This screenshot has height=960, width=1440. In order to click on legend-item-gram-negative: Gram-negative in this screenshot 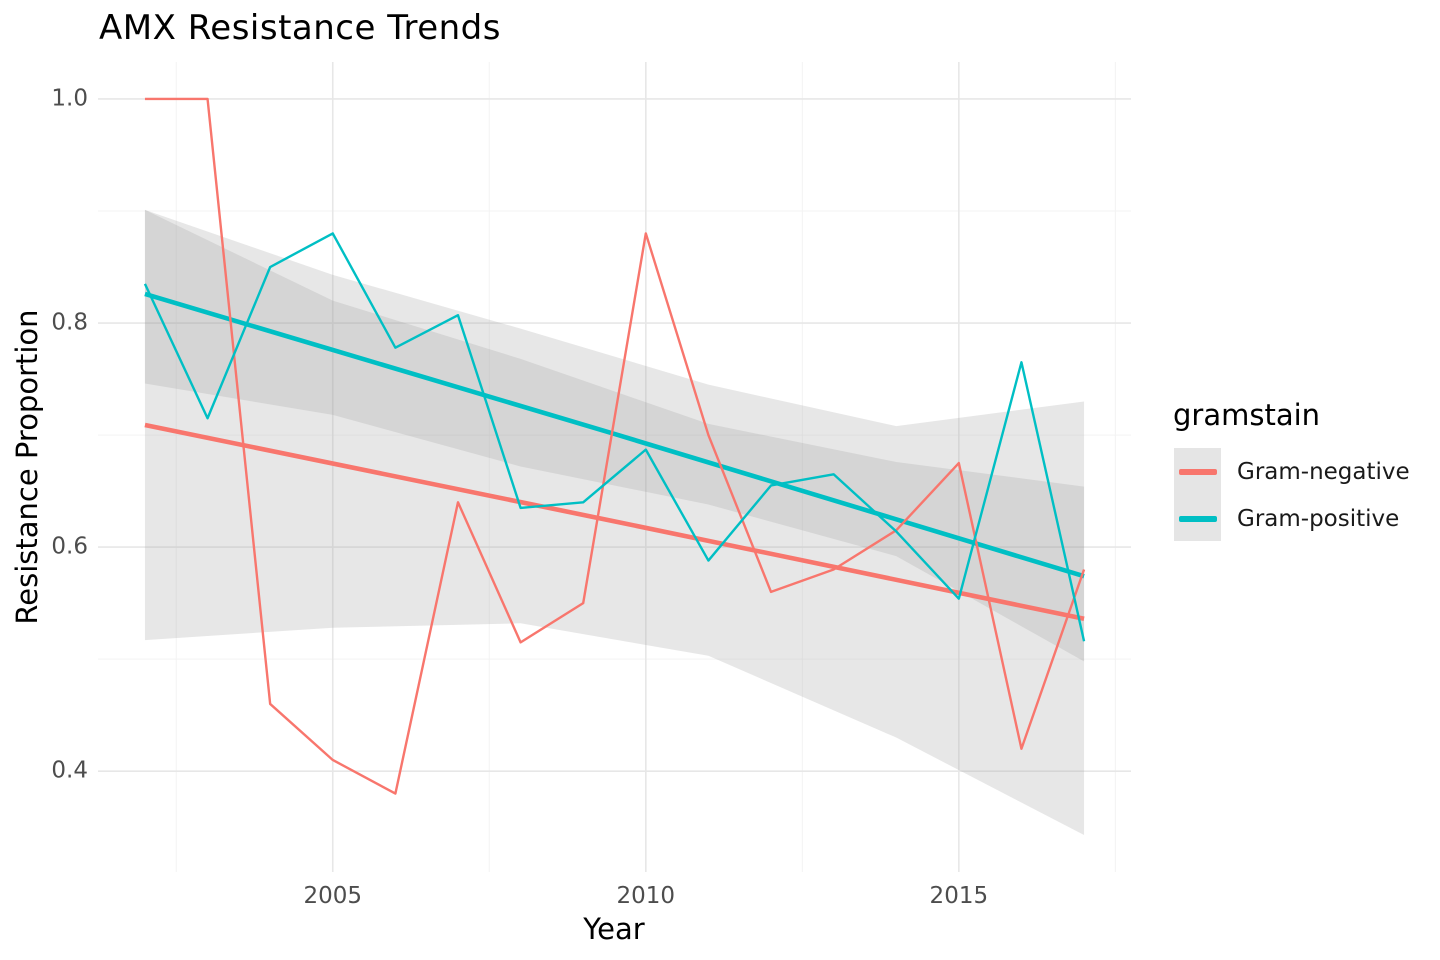, I will do `click(1291, 471)`.